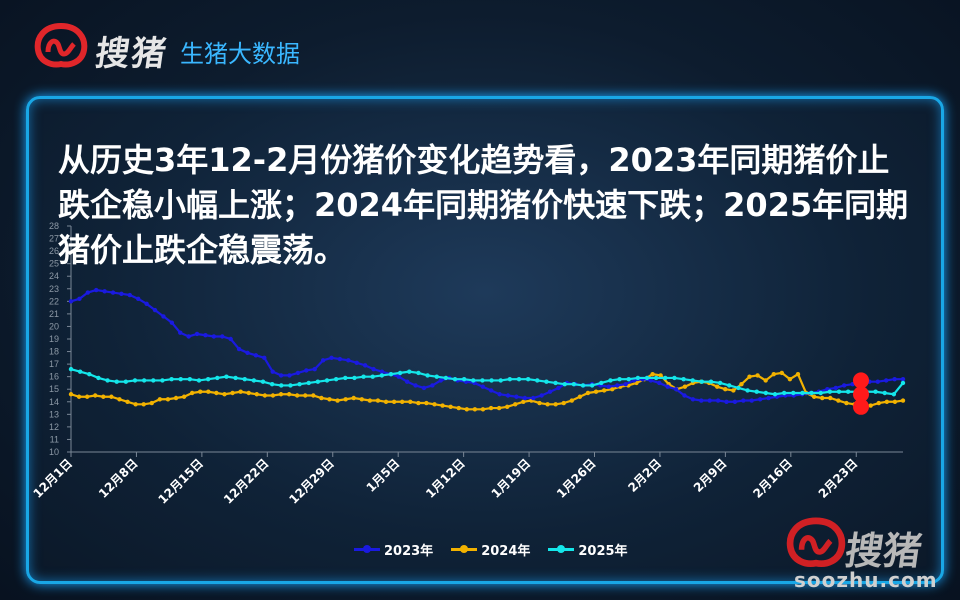  What do you see at coordinates (603, 551) in the screenshot?
I see `legend-label-2025: 2025年` at bounding box center [603, 551].